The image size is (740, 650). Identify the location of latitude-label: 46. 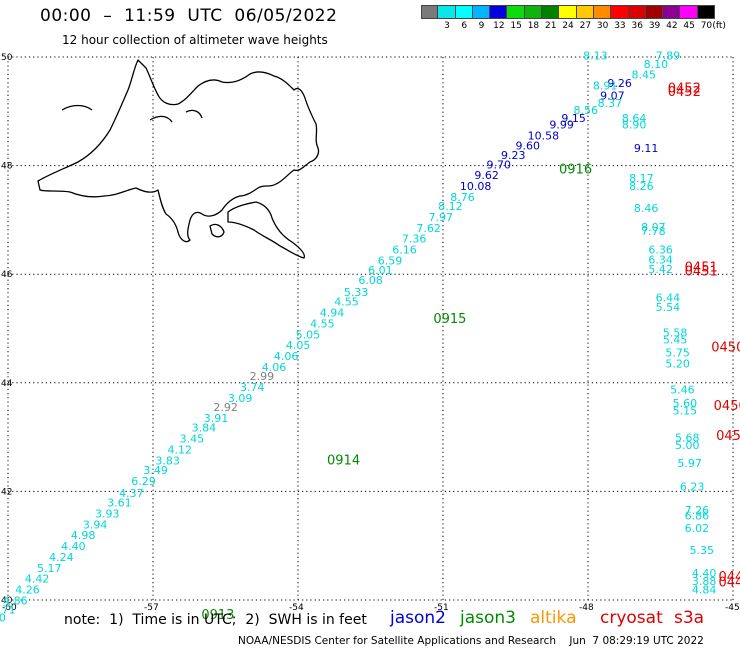
(7, 275).